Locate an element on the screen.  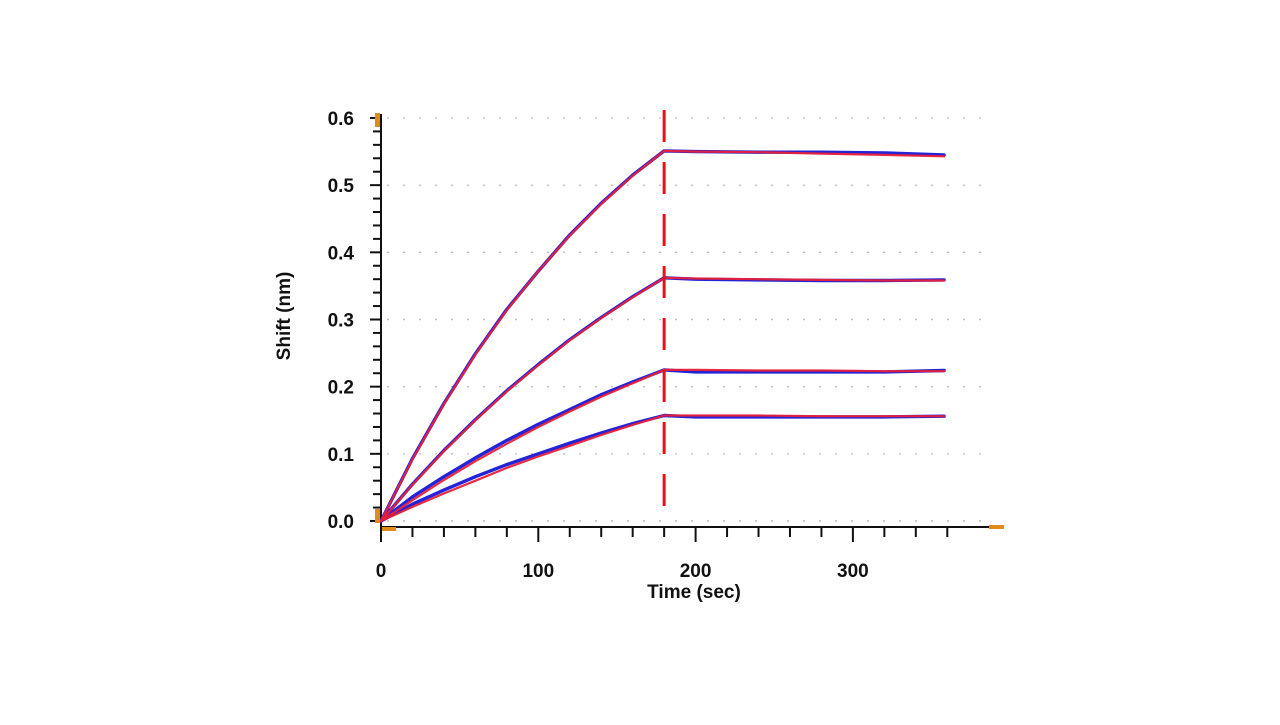
y-axis-ticks: 0.0 0.1 0.2 0.3 0.4 0.5 0.6 is located at coordinates (354, 321).